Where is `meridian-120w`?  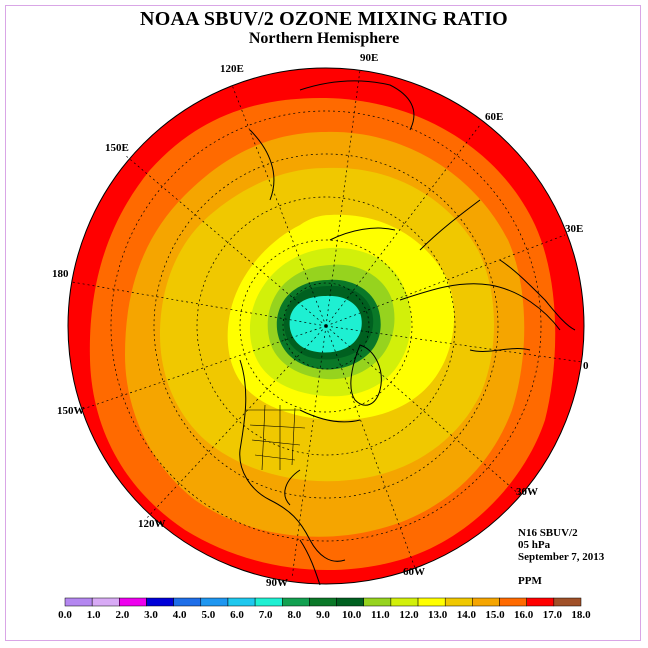 meridian-120w is located at coordinates (235, 423).